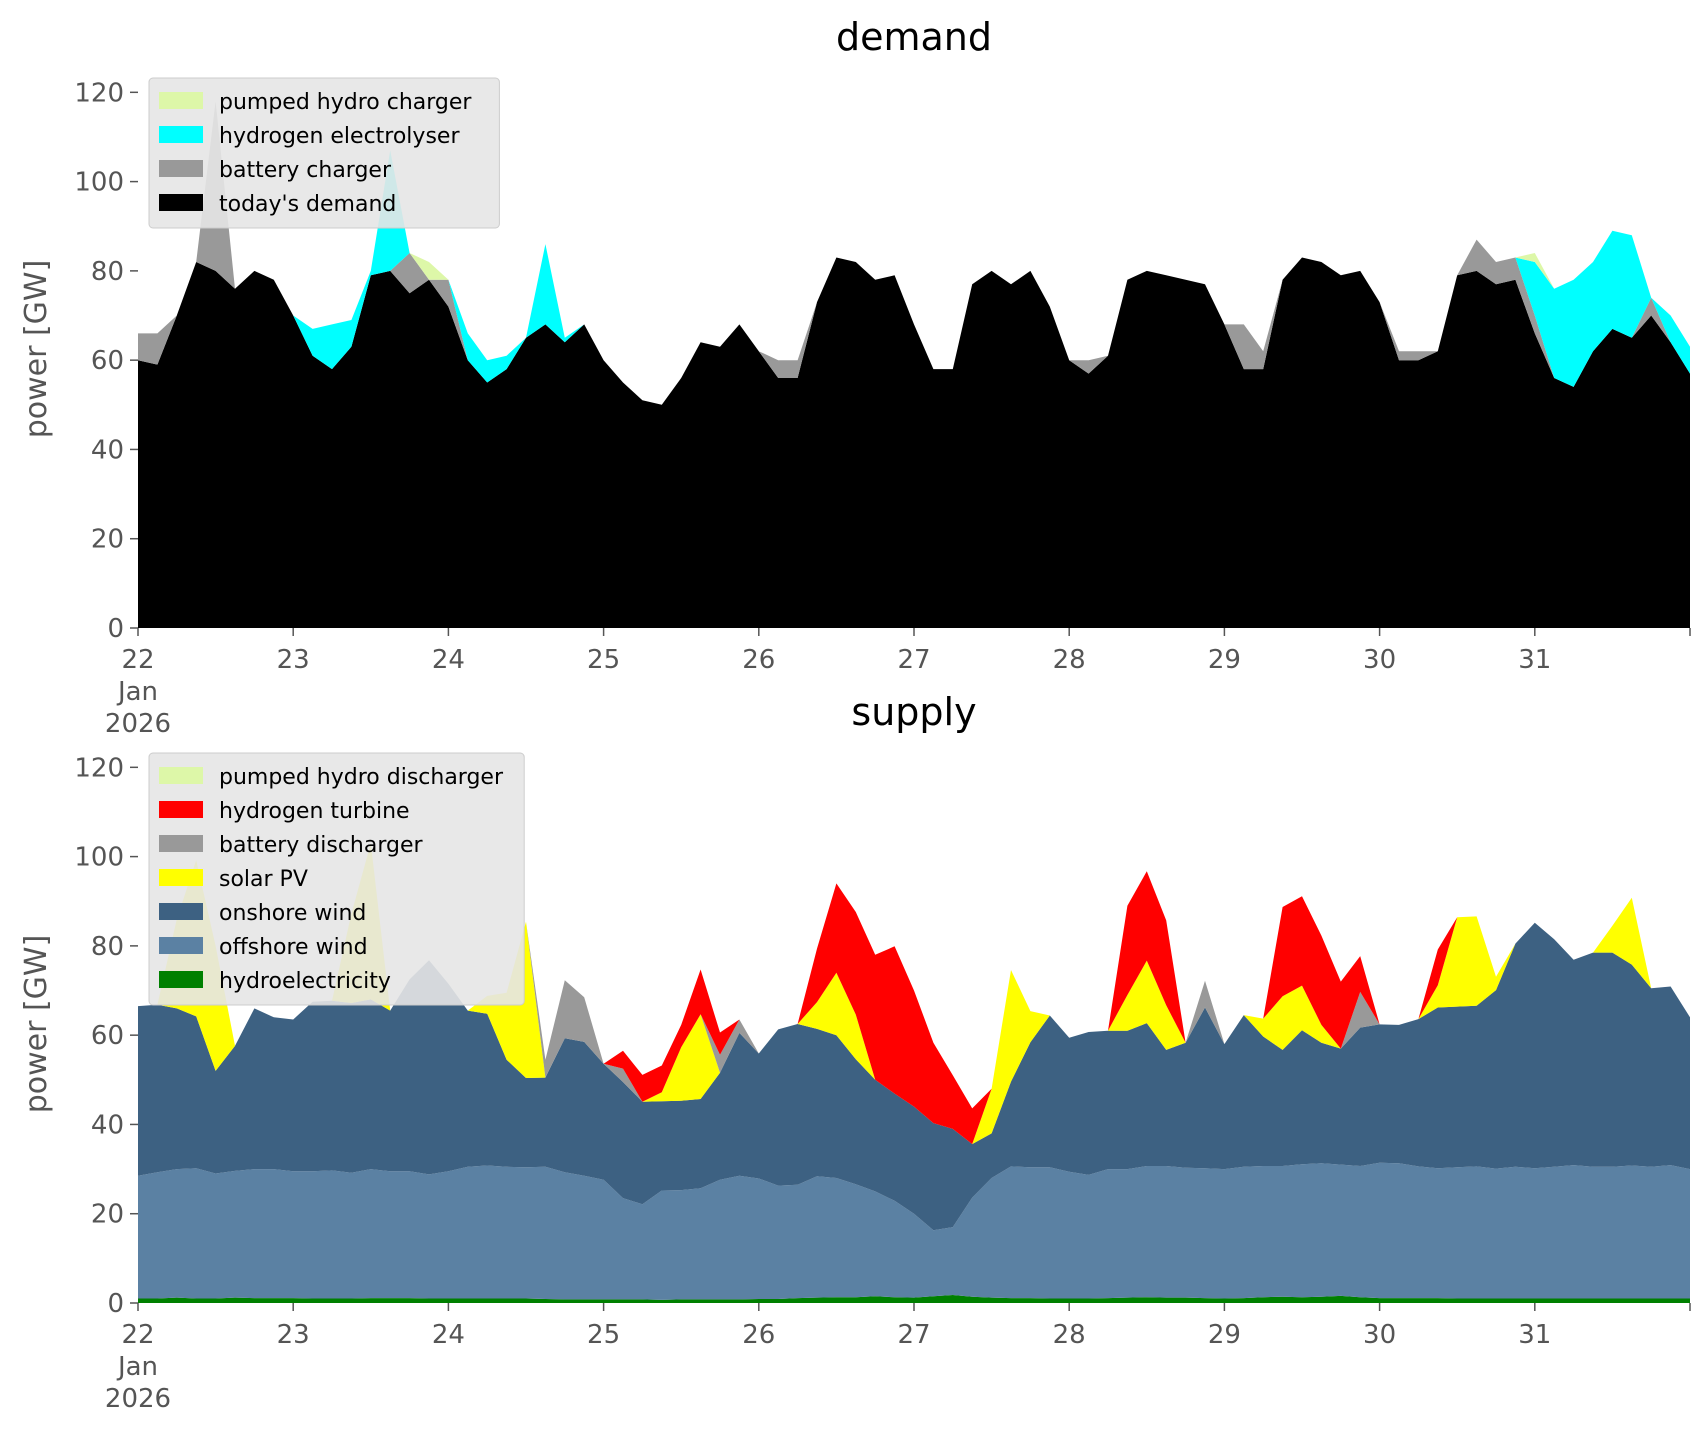  I want to click on legend-label-onshore-wind: onshore wind, so click(292, 913).